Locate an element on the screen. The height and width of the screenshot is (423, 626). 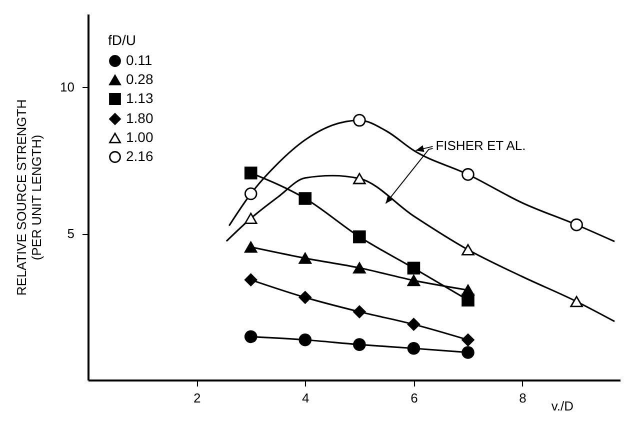
legend-title: fD/U is located at coordinates (122, 40).